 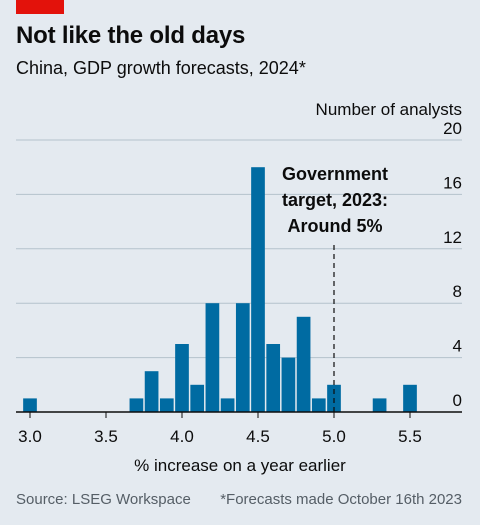 What do you see at coordinates (341, 499) in the screenshot?
I see `footnote: *Forecasts made October 16th 2023` at bounding box center [341, 499].